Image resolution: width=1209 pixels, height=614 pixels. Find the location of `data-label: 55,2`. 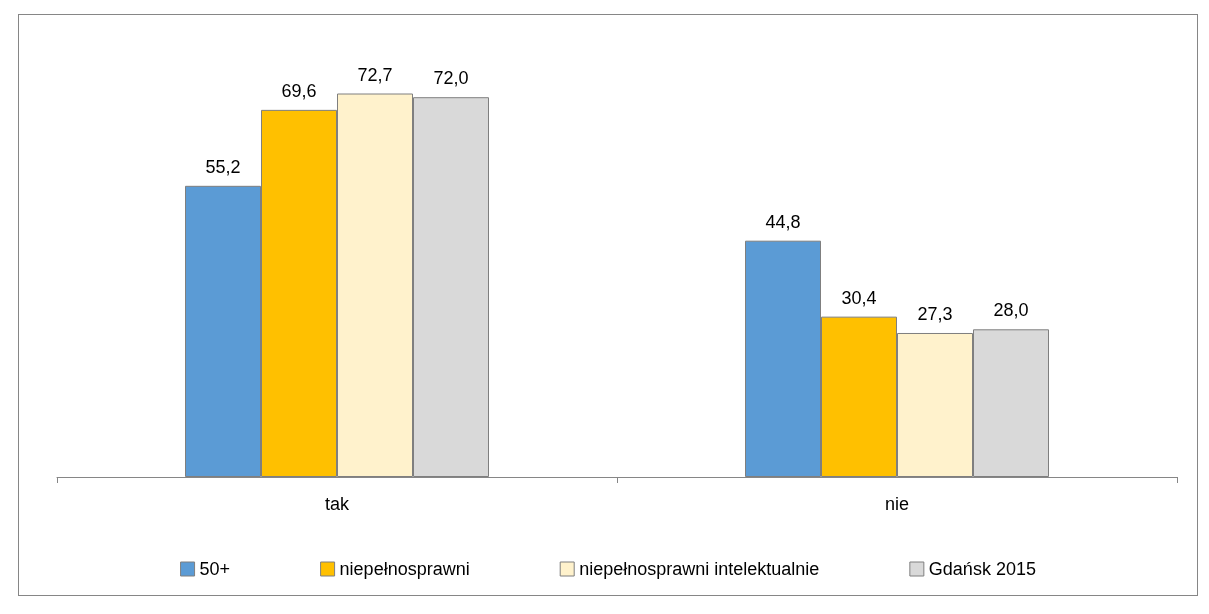

data-label: 55,2 is located at coordinates (223, 166).